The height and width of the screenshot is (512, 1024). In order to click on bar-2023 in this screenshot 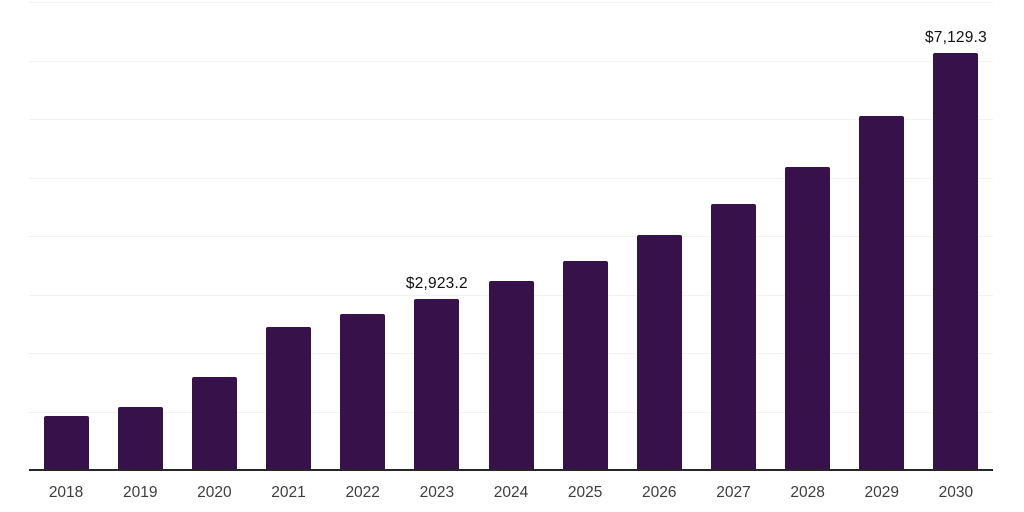, I will do `click(437, 384)`.